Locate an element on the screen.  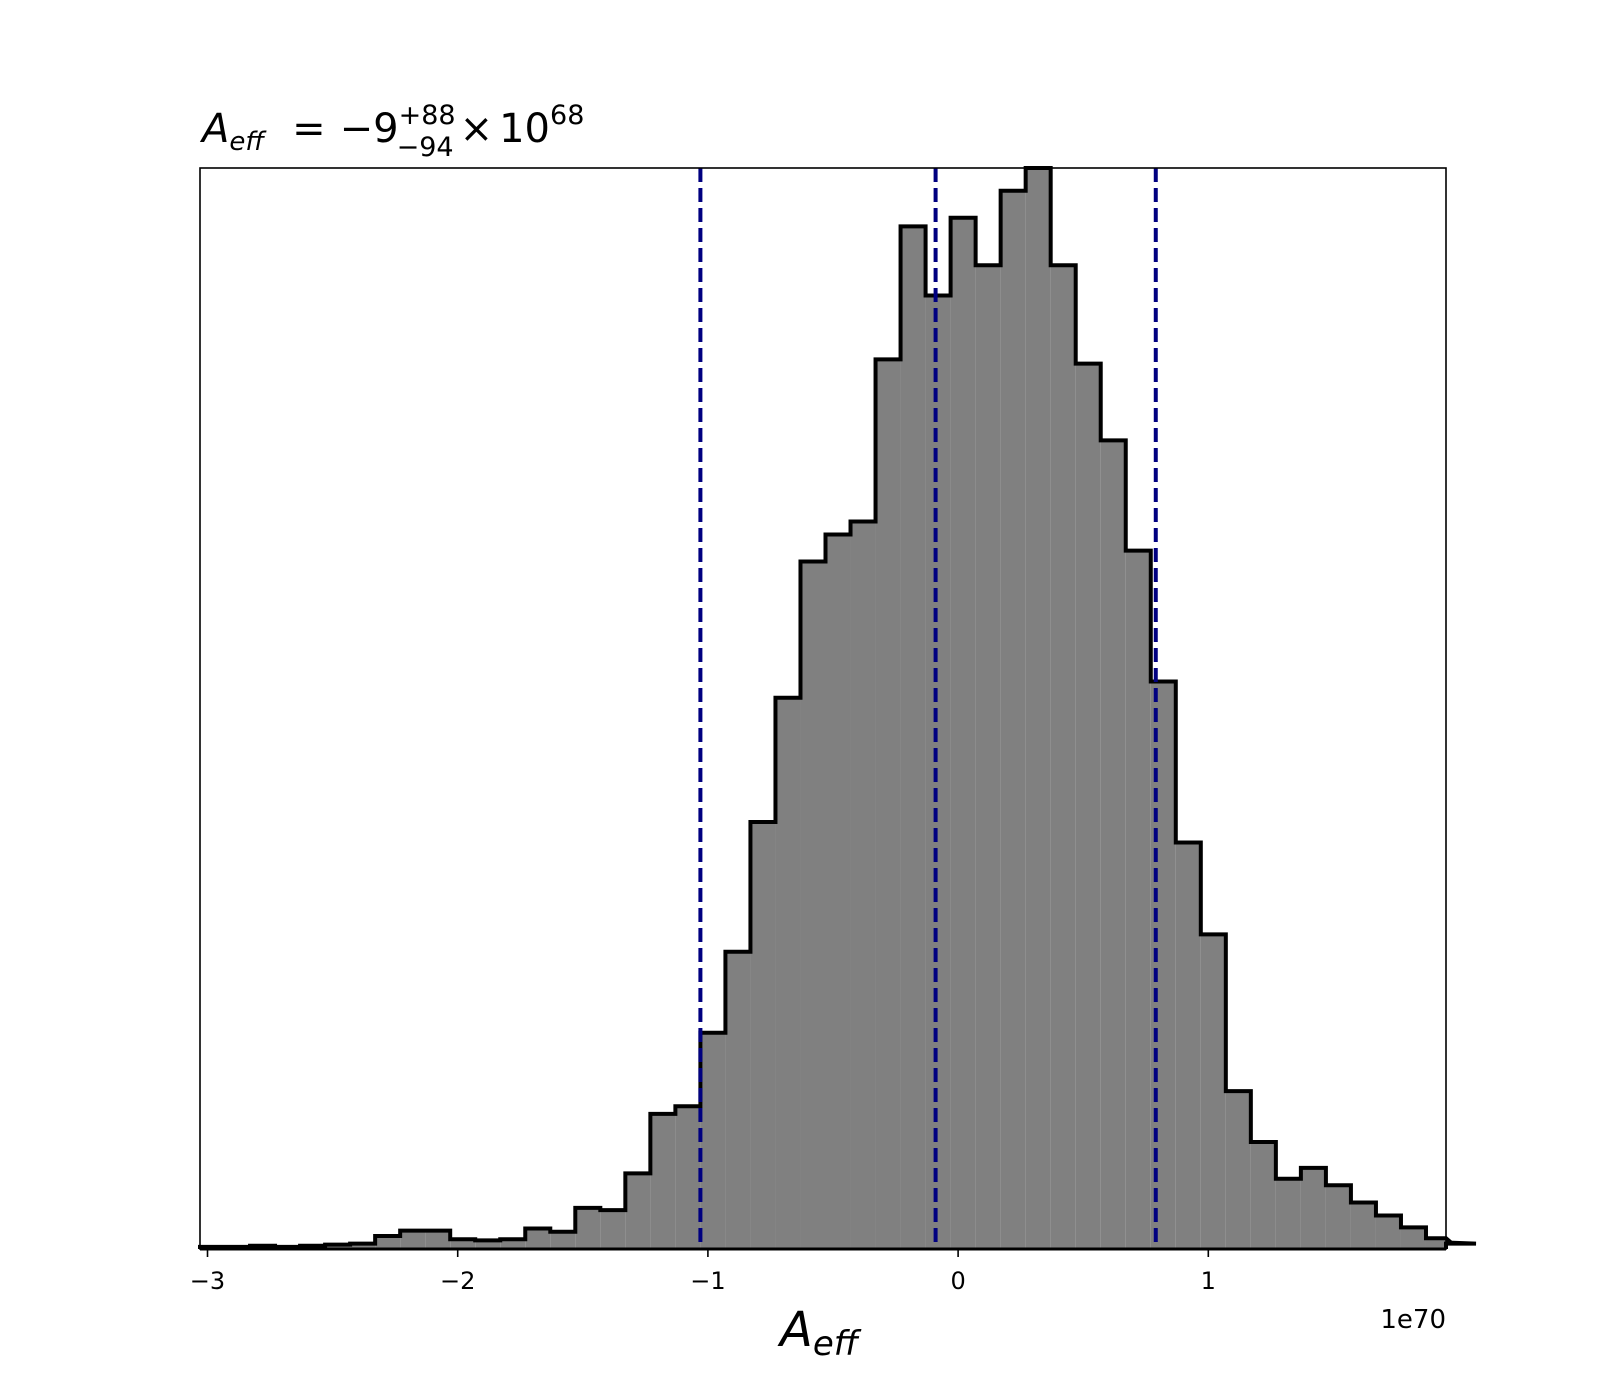
x-axis-label-subscript: eff is located at coordinates (837, 1344).